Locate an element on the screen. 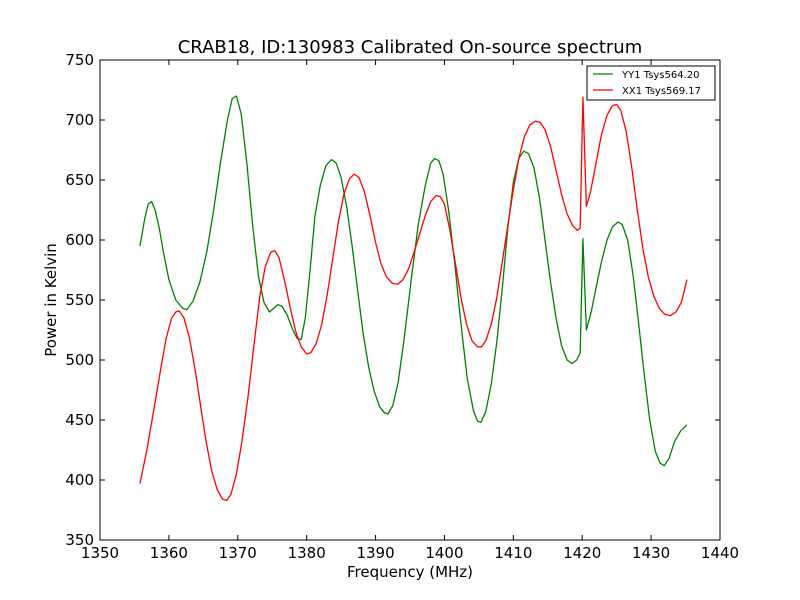  y-tick-label: 400 is located at coordinates (79, 480).